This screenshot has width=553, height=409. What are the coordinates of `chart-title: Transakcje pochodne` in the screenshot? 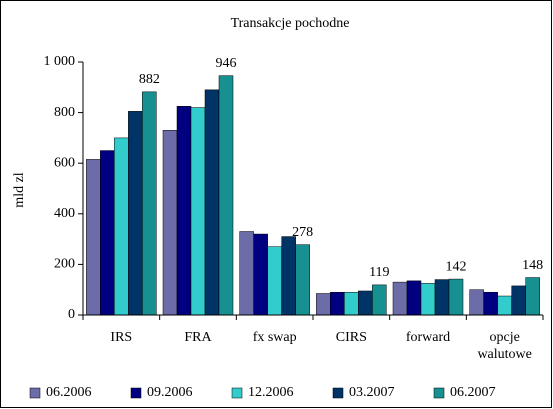 It's located at (290, 23).